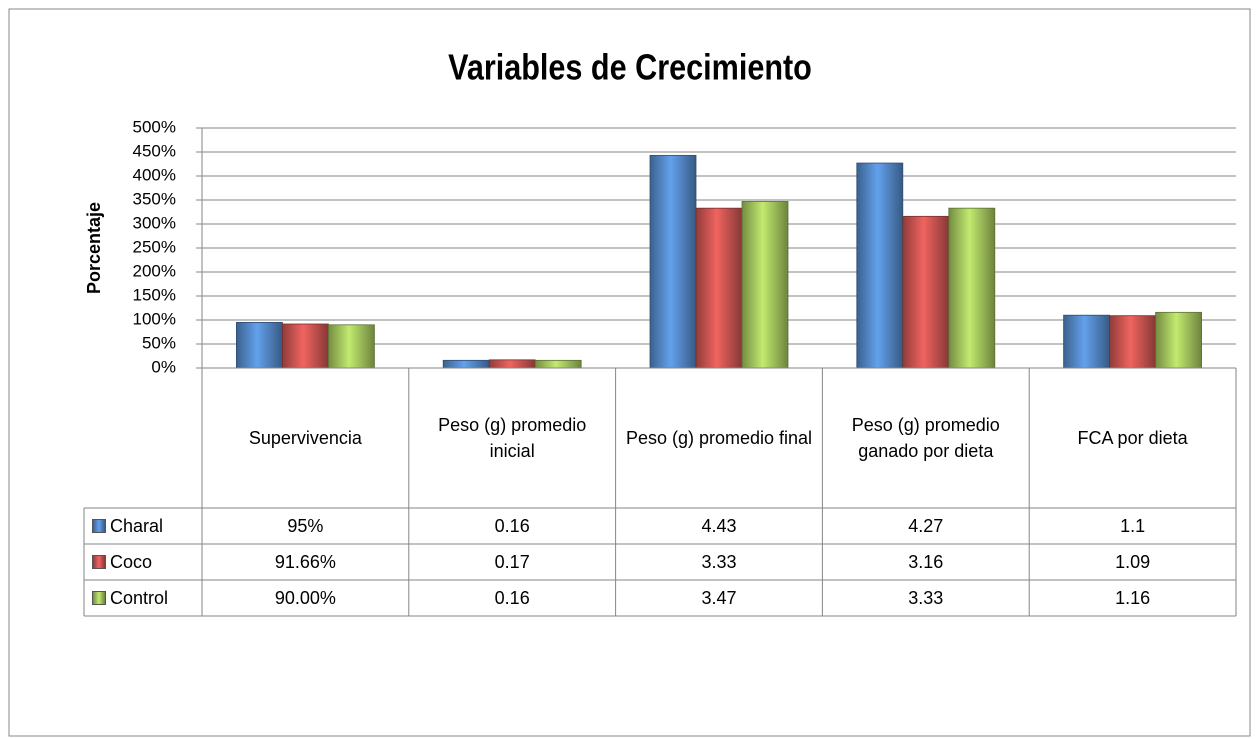  I want to click on y-tick-label: 150%, so click(154, 294).